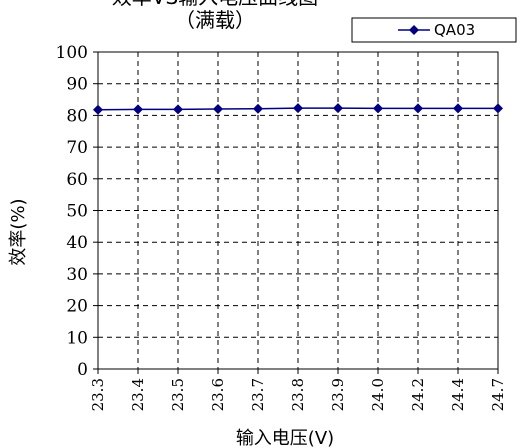 Image resolution: width=520 pixels, height=448 pixels. What do you see at coordinates (77, 116) in the screenshot?
I see `y-tick-label: 80` at bounding box center [77, 116].